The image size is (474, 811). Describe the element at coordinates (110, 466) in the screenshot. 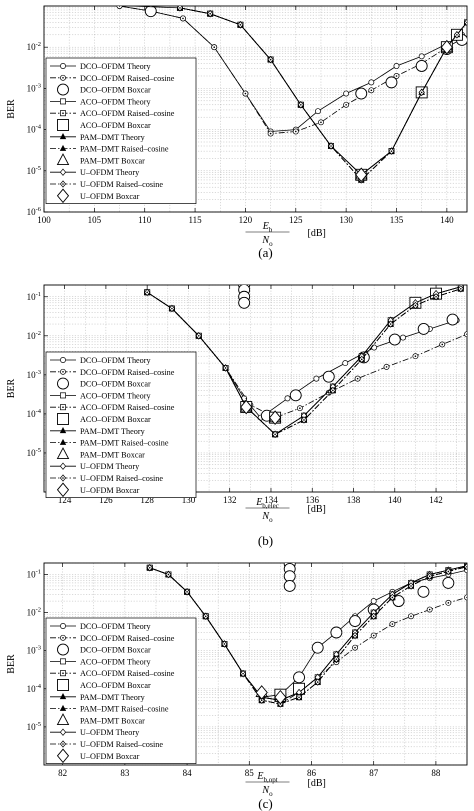

I see `legend-entry: U–OFDM Theory` at that location.